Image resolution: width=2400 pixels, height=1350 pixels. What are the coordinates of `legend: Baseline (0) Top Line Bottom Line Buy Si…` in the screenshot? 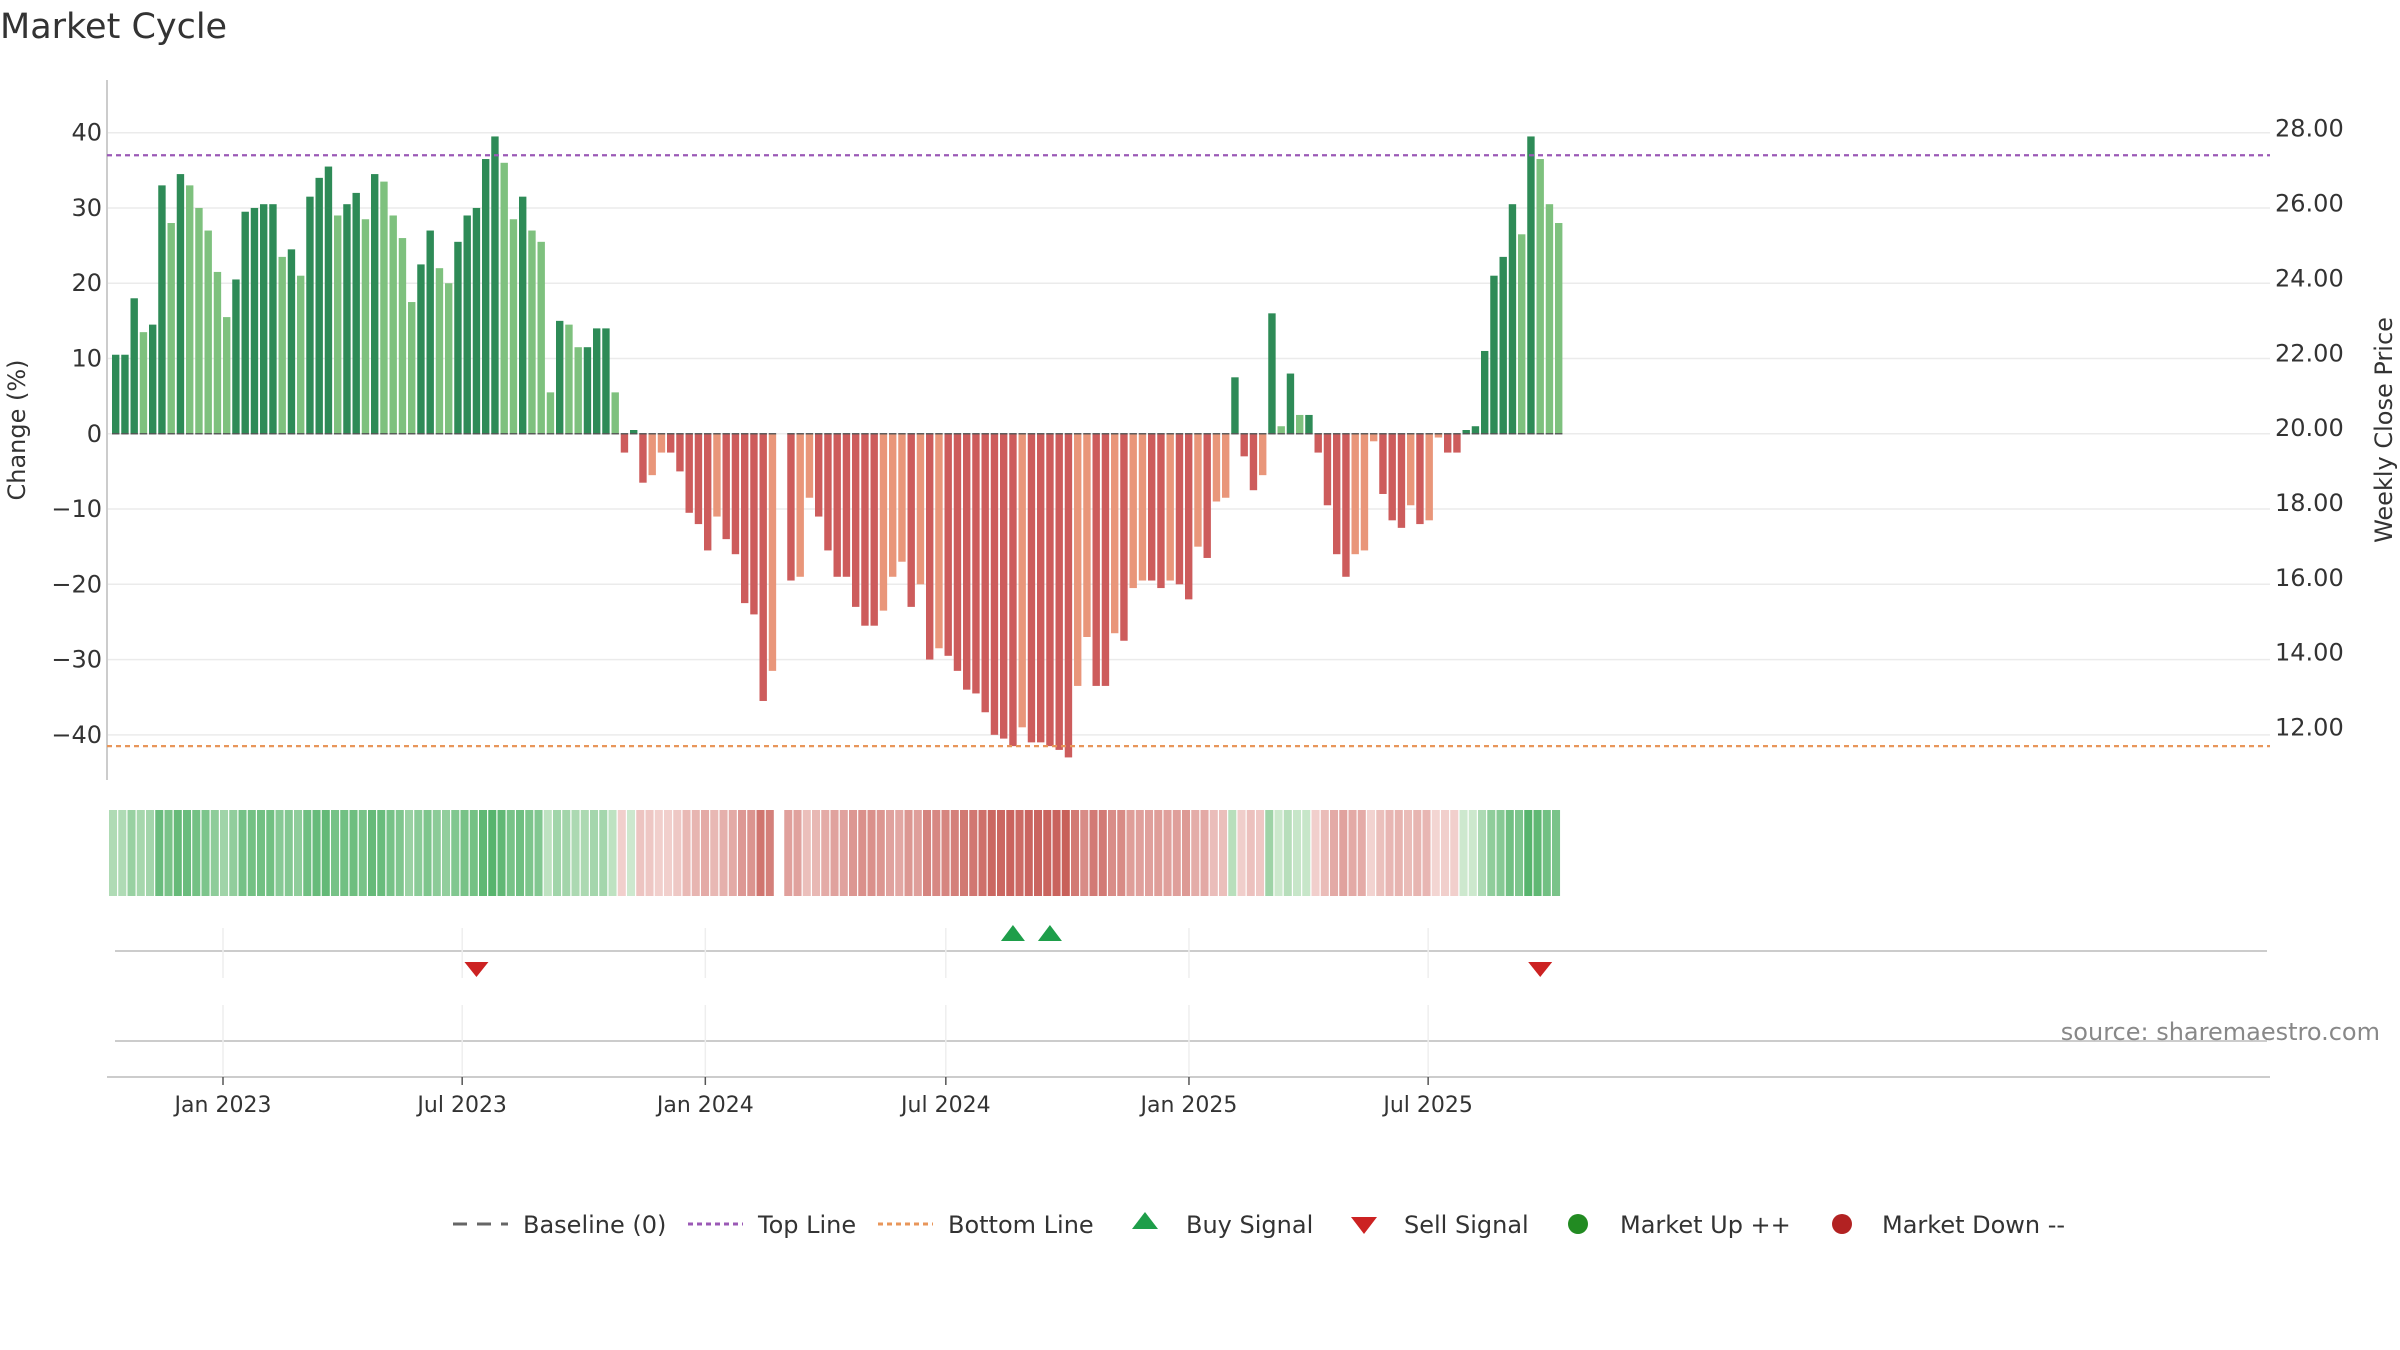 It's located at (1259, 1225).